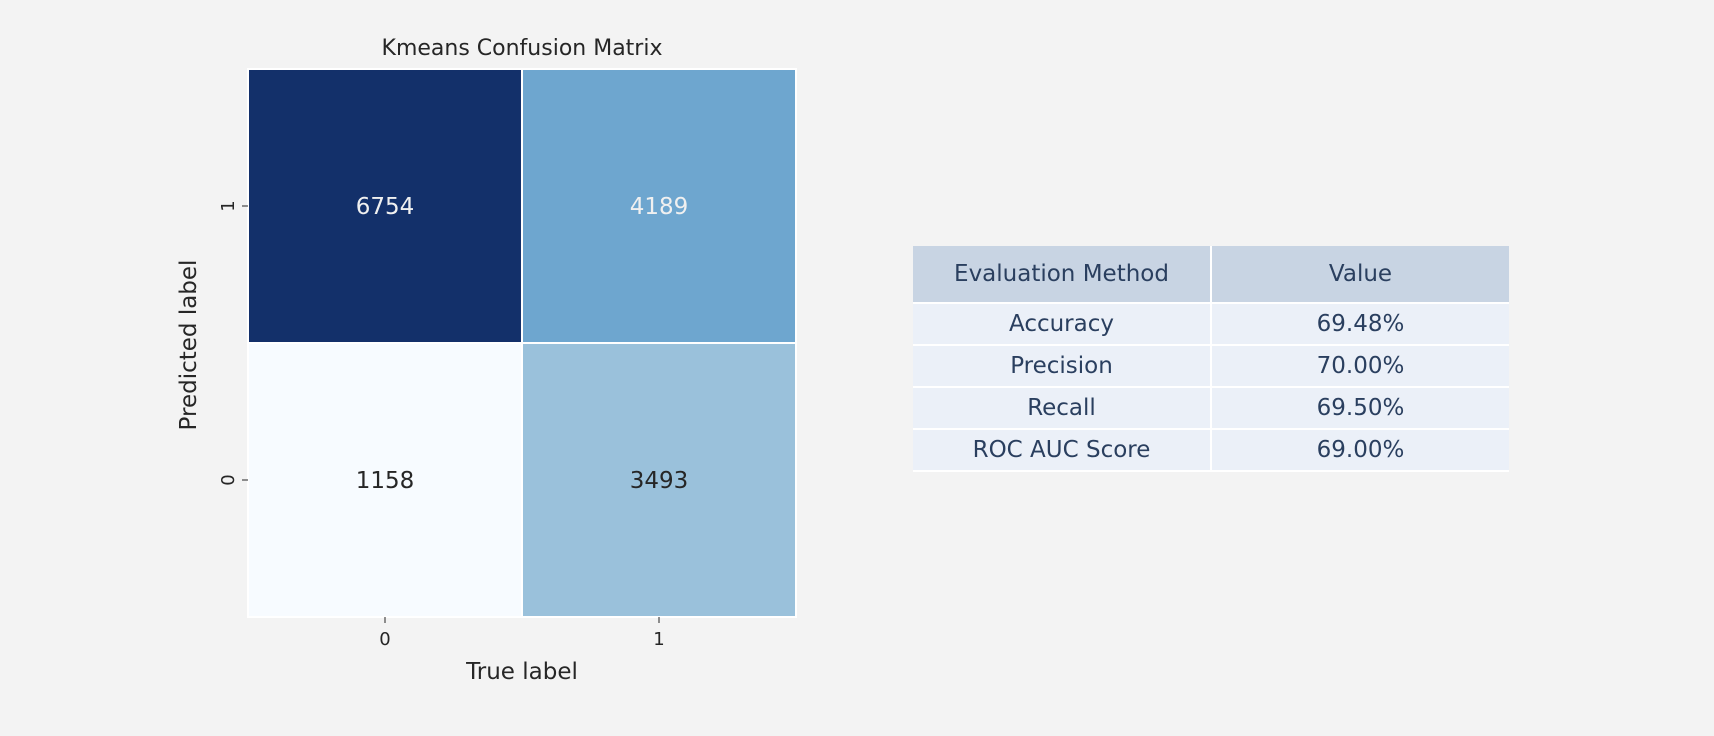  Describe the element at coordinates (1360, 275) in the screenshot. I see `table-header-value: Value` at that location.